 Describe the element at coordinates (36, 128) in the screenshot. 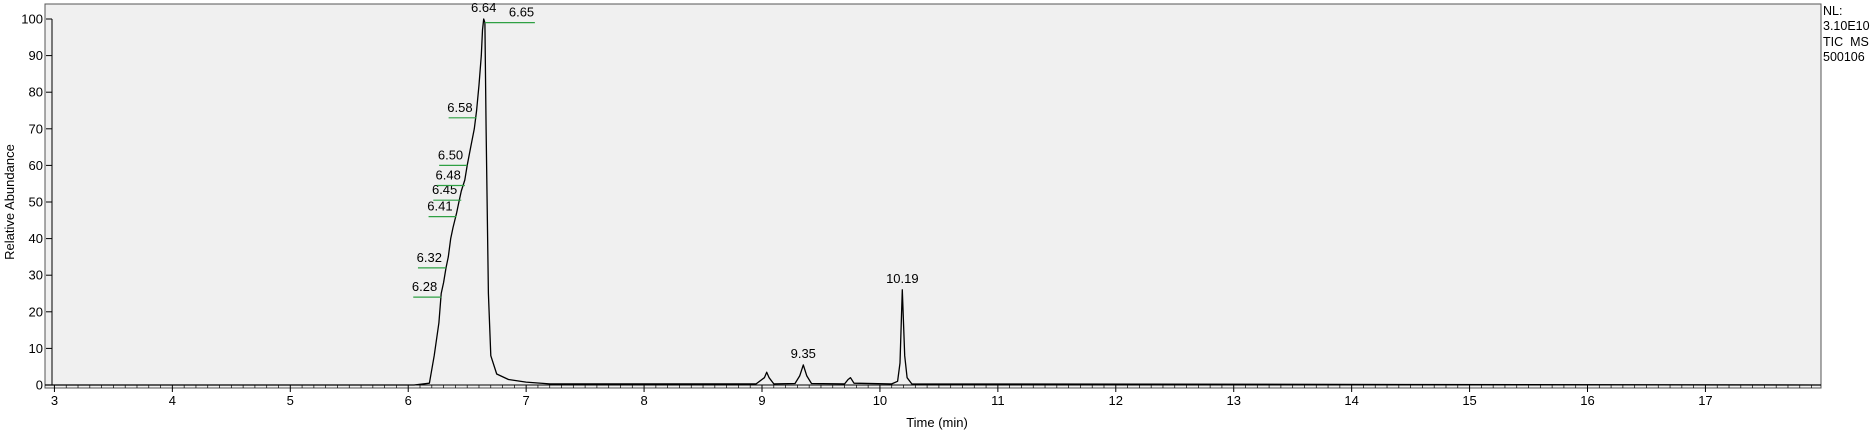

I see `y-tick-label: 70` at that location.